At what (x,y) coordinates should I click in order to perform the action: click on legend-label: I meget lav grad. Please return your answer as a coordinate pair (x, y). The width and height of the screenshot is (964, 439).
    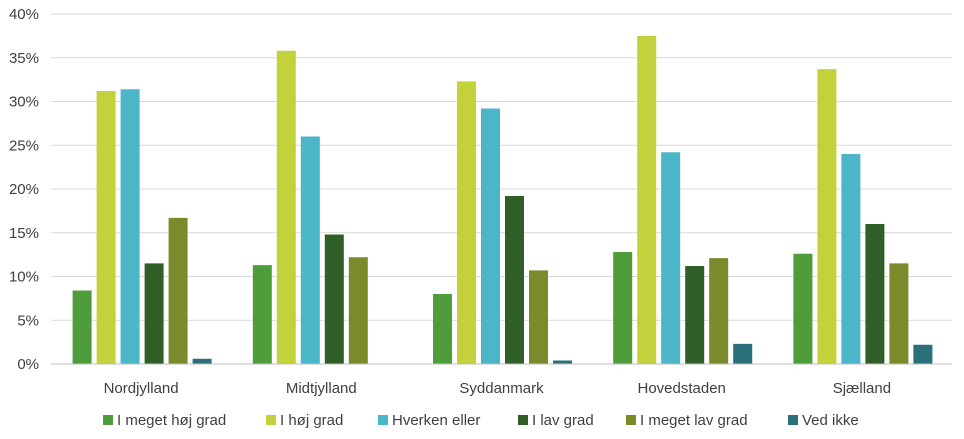
    Looking at the image, I should click on (694, 420).